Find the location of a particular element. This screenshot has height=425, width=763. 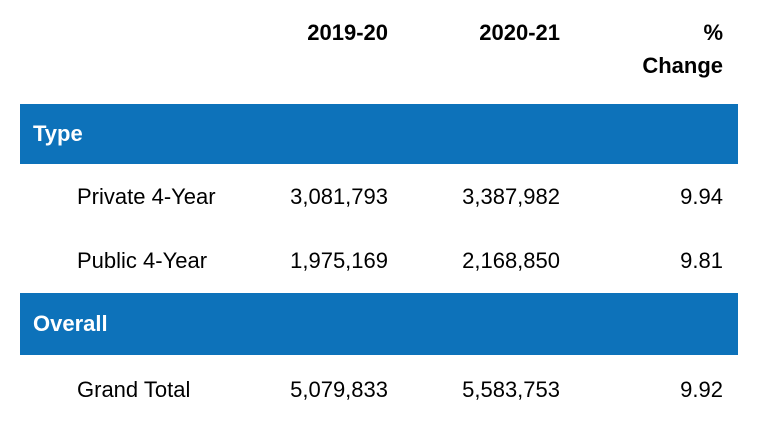

value-2020-21: 3,387,982 is located at coordinates (511, 196).